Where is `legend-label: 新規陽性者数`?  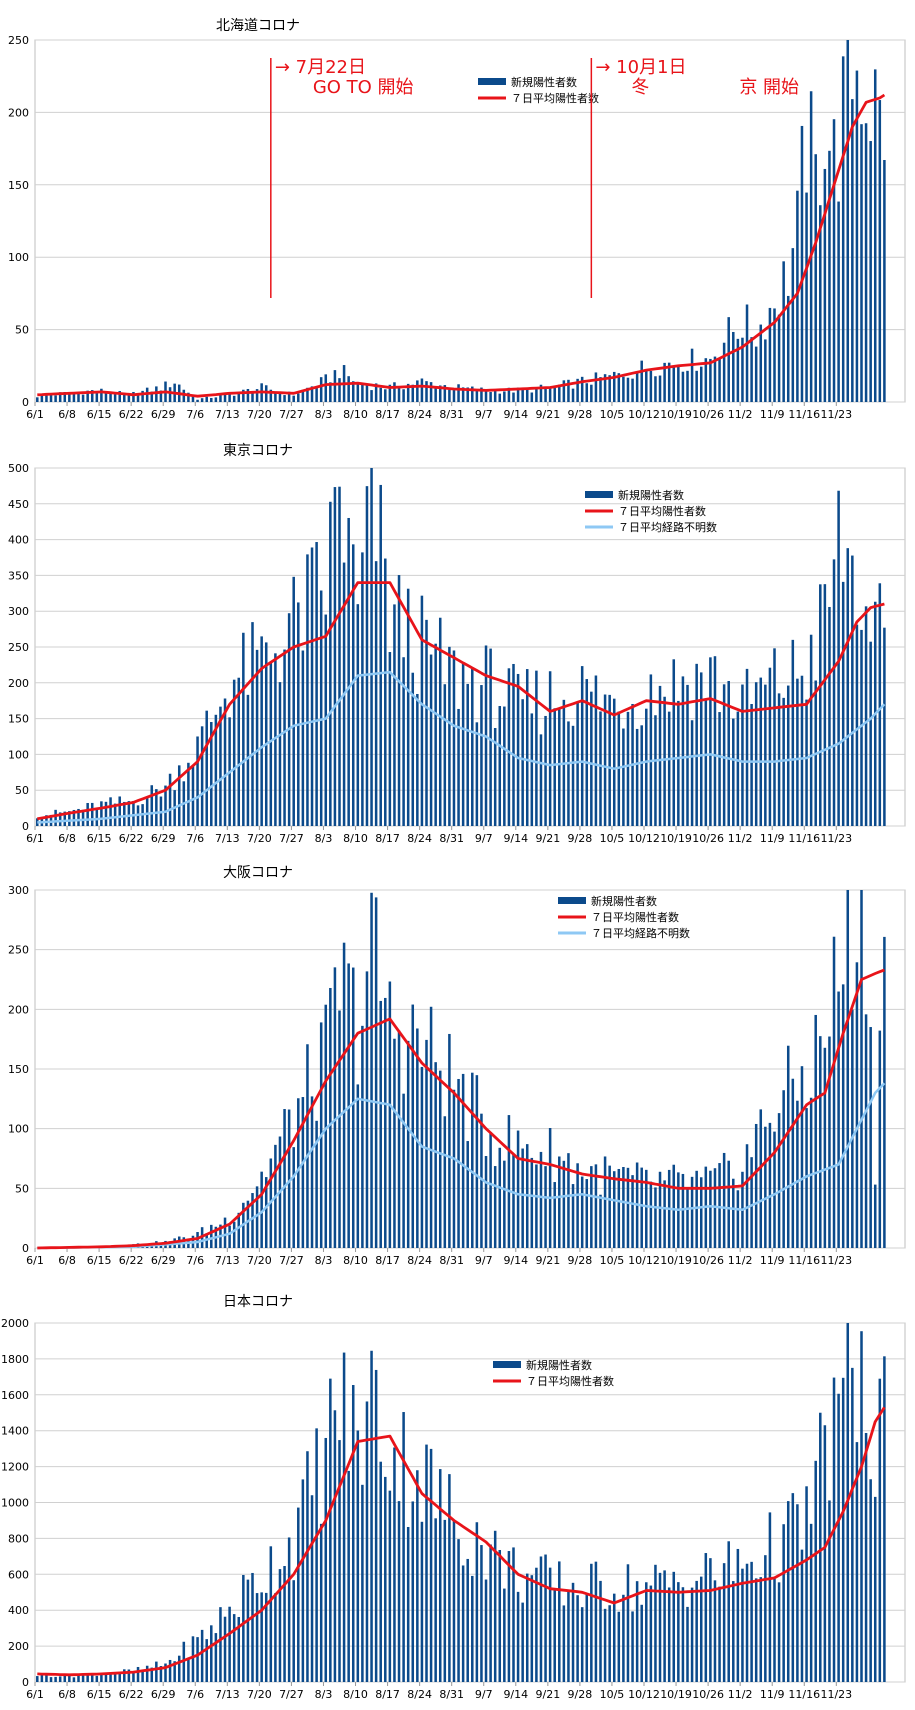 legend-label: 新規陽性者数 is located at coordinates (559, 1365).